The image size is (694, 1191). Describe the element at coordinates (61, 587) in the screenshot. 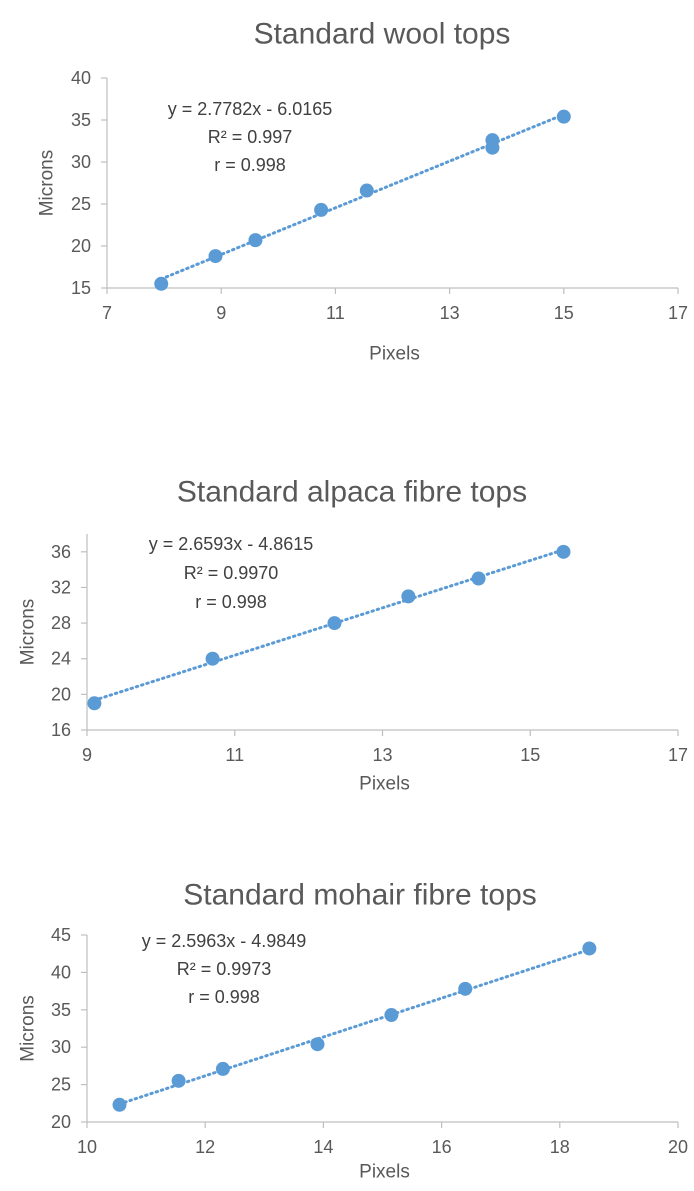

I see `y-tick-label: 32` at that location.